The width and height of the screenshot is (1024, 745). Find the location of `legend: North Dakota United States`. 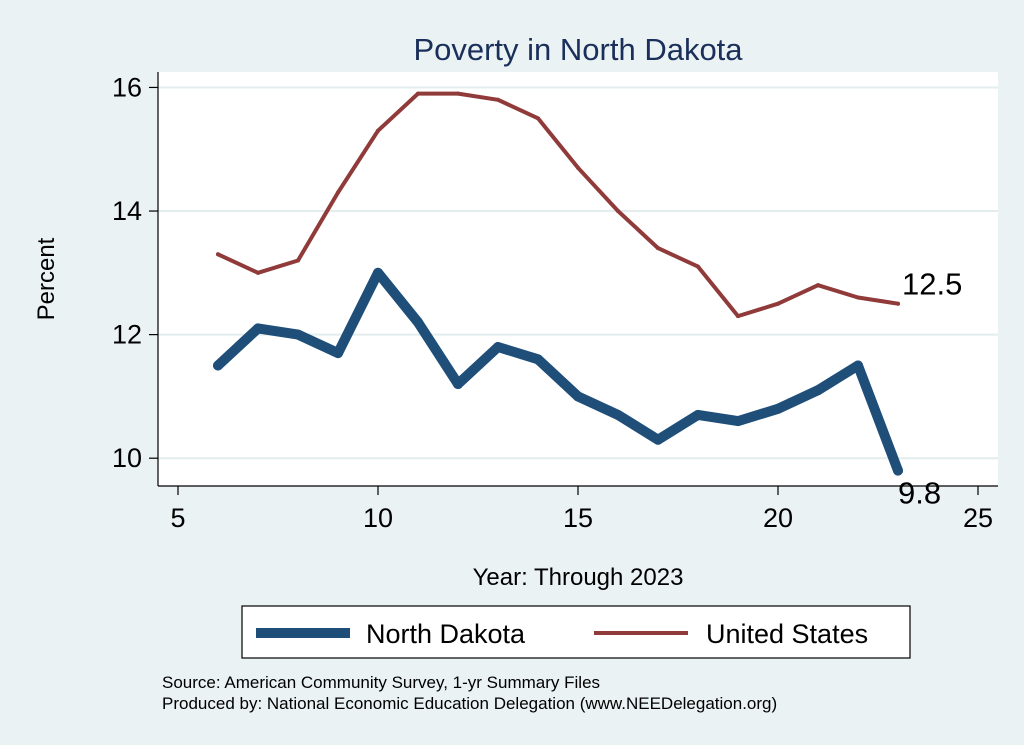

legend: North Dakota United States is located at coordinates (576, 632).